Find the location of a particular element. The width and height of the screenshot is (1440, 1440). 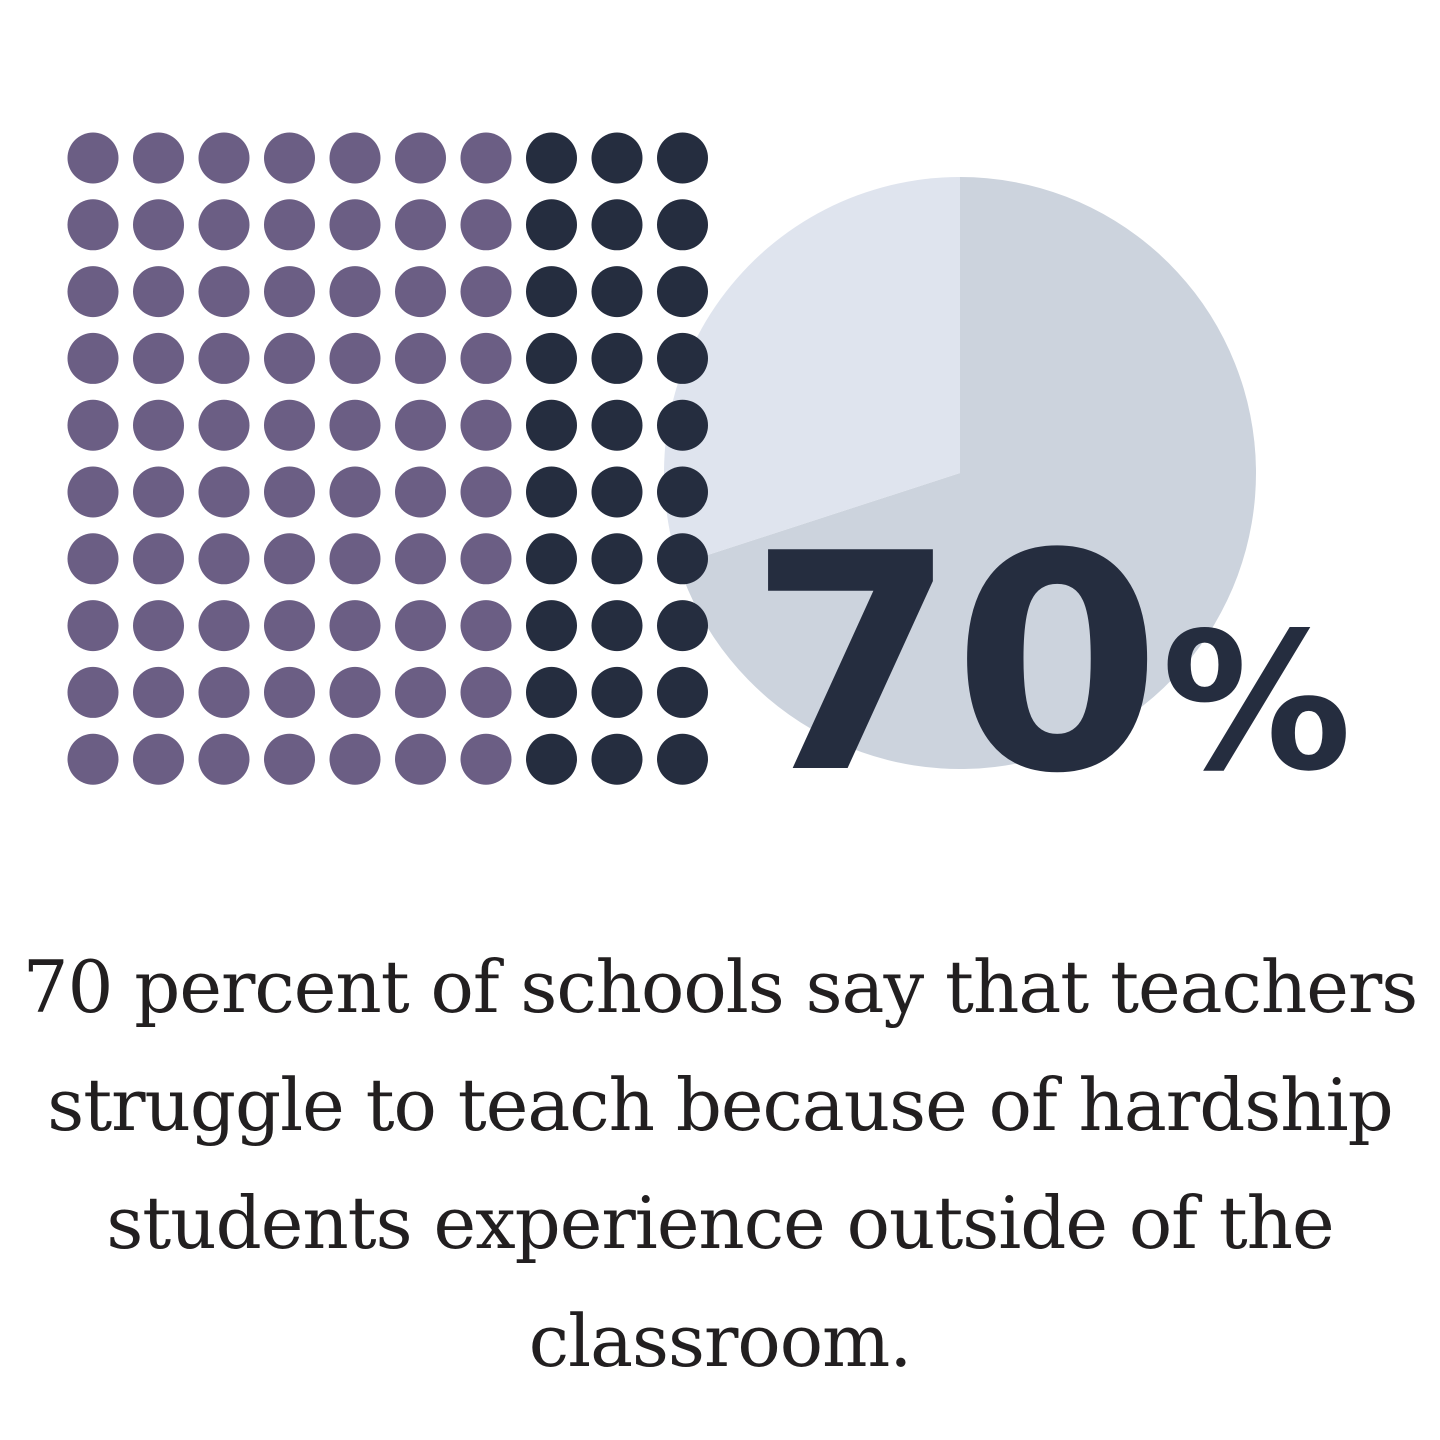

headline-percent: 70% is located at coordinates (1050, 665).